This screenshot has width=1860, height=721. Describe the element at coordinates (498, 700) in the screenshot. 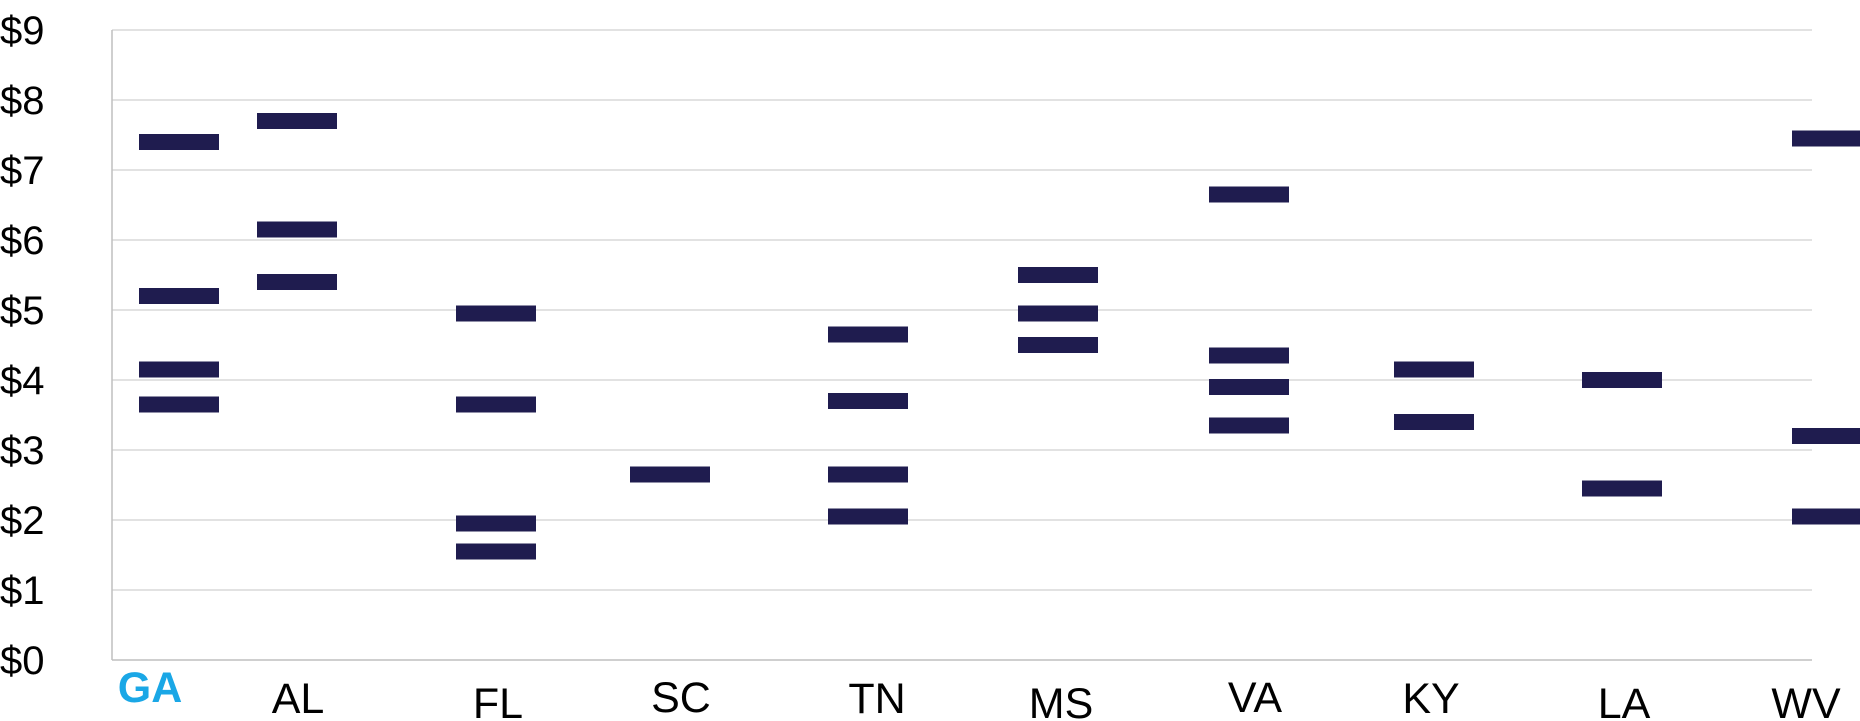

I see `category-label-fl: FL` at that location.